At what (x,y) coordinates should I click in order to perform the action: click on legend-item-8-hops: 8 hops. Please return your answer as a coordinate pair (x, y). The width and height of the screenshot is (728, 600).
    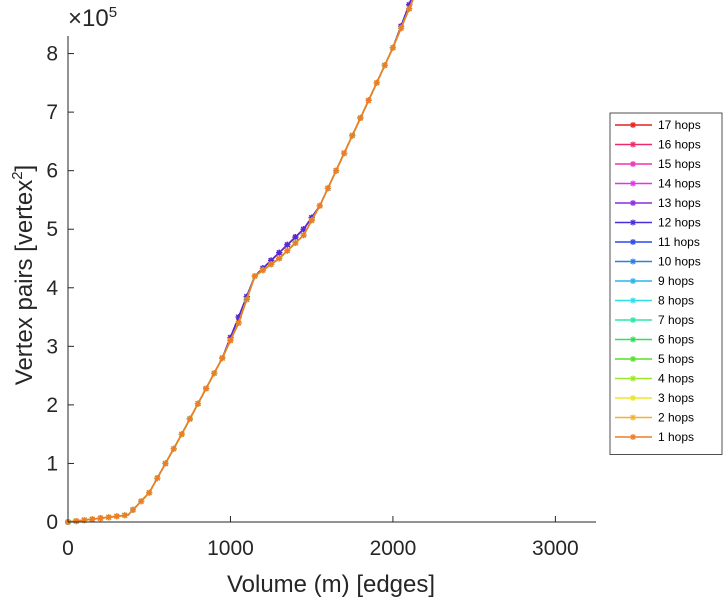
    Looking at the image, I should click on (654, 301).